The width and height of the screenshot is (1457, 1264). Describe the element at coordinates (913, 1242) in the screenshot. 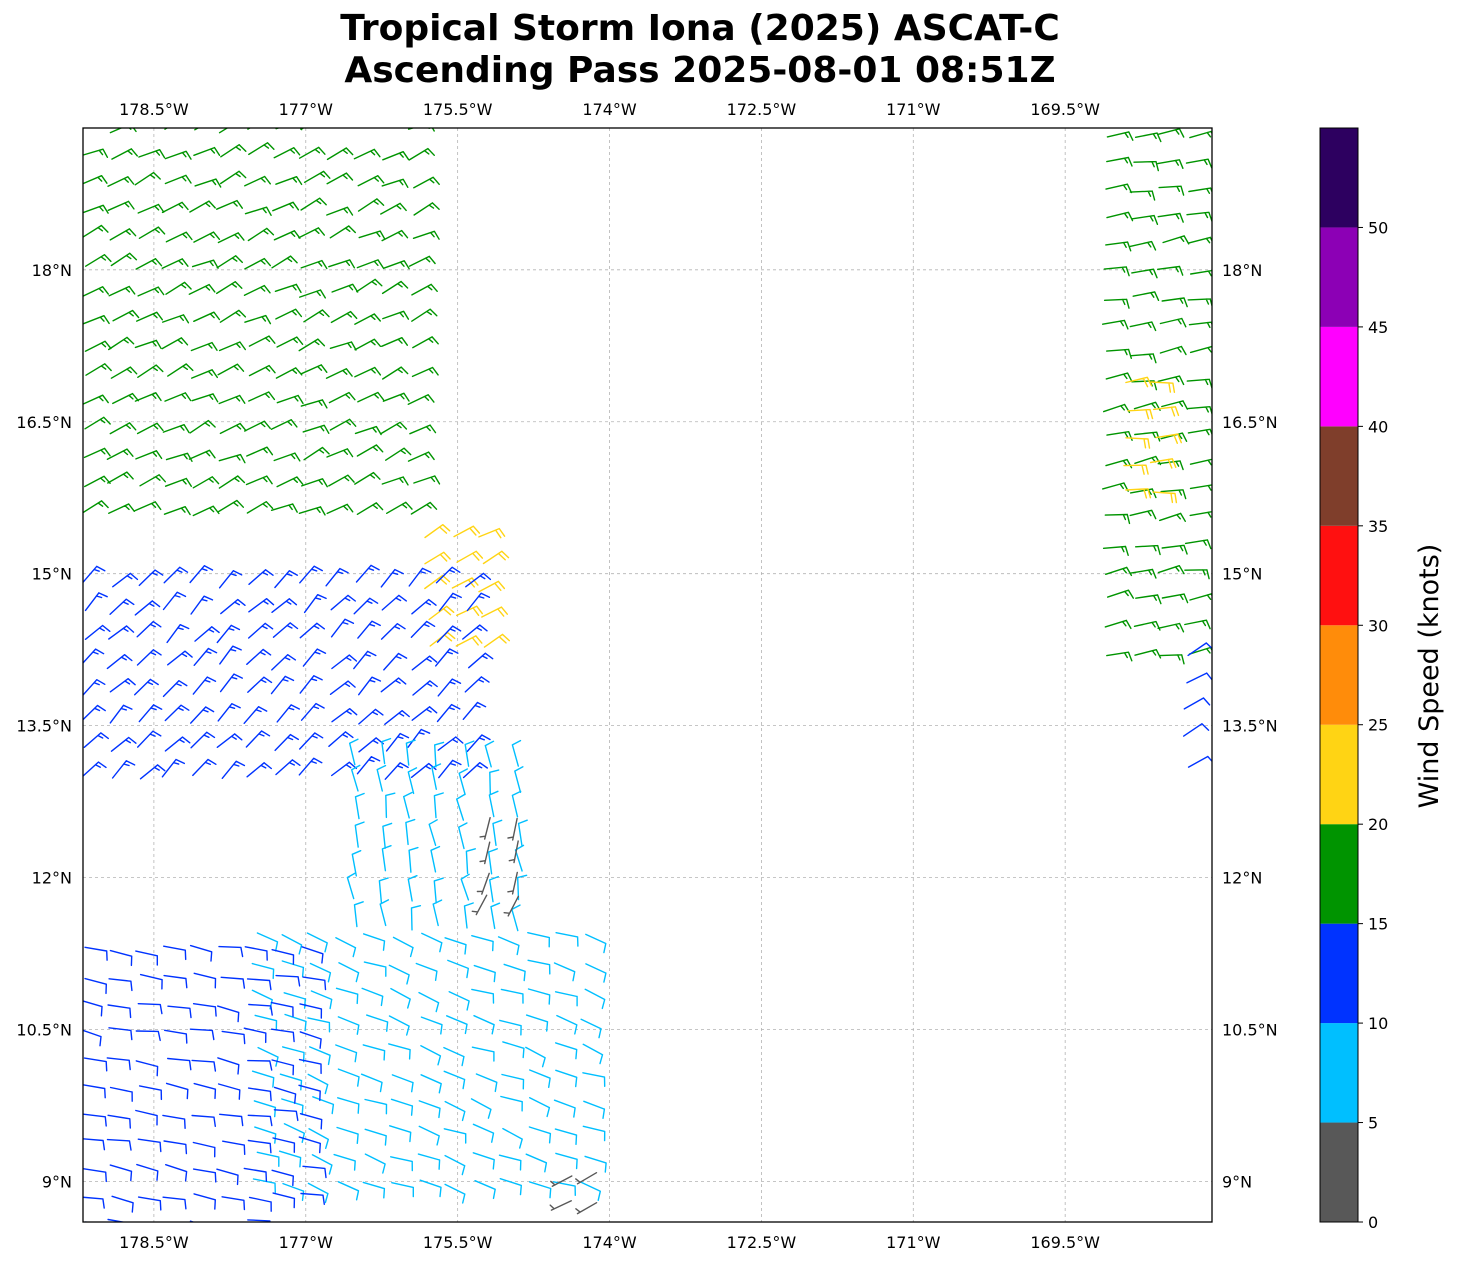

I see `lon-label-bottom: 171°W` at that location.